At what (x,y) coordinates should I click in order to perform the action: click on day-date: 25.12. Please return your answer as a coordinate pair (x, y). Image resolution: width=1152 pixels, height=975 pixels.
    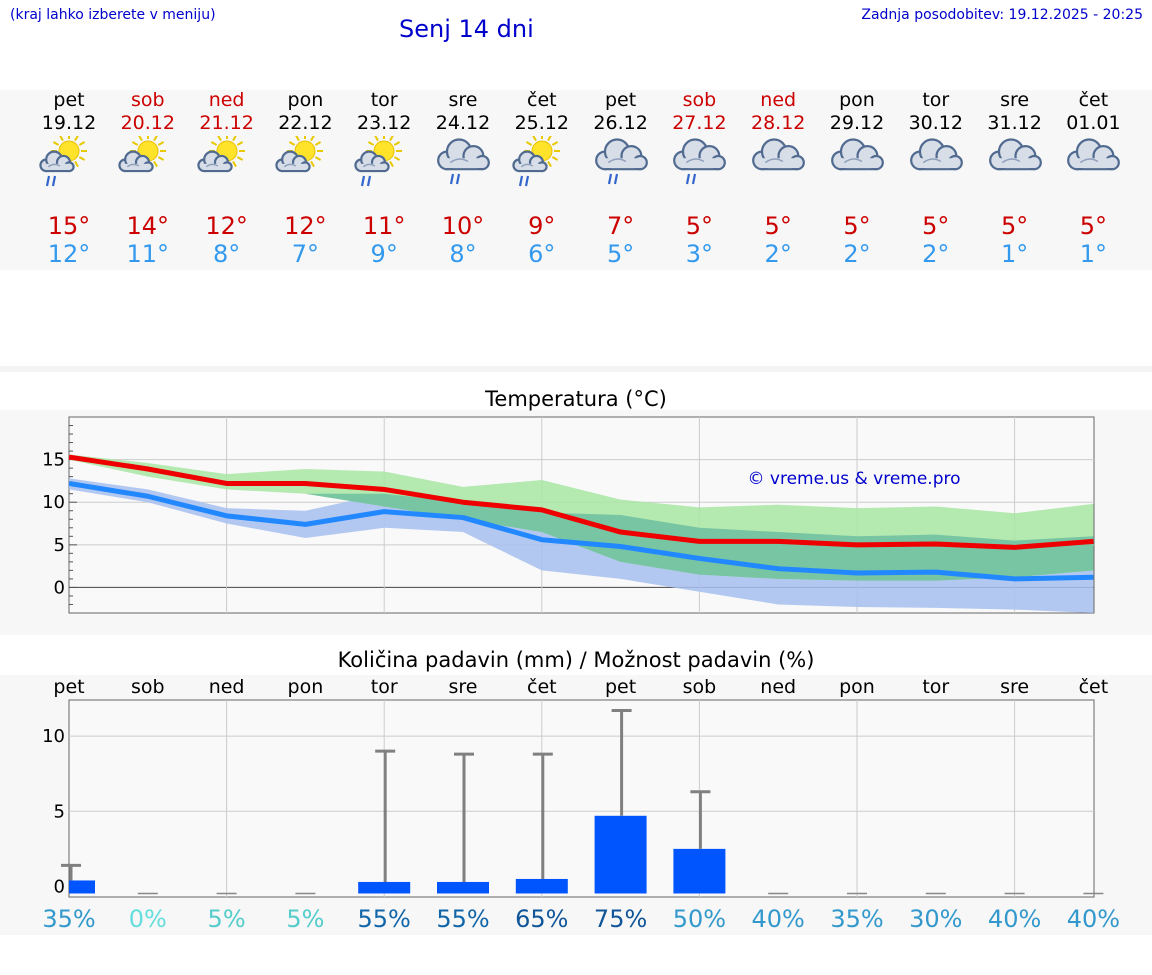
    Looking at the image, I should click on (541, 123).